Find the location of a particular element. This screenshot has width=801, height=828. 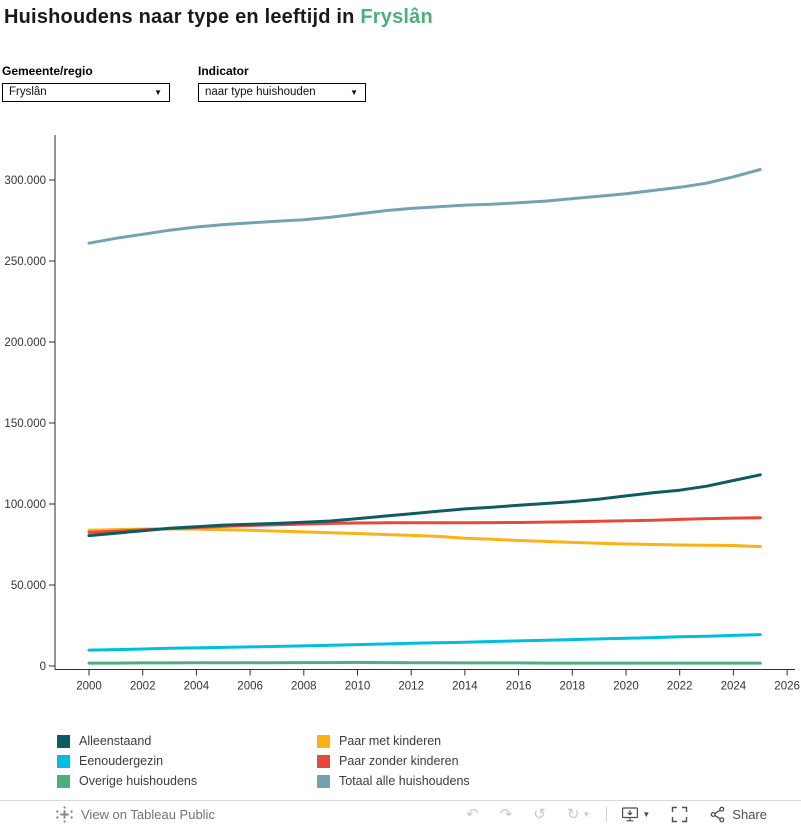

legend-item-paar-met-kinderen: Paar met kinderen is located at coordinates (393, 741).